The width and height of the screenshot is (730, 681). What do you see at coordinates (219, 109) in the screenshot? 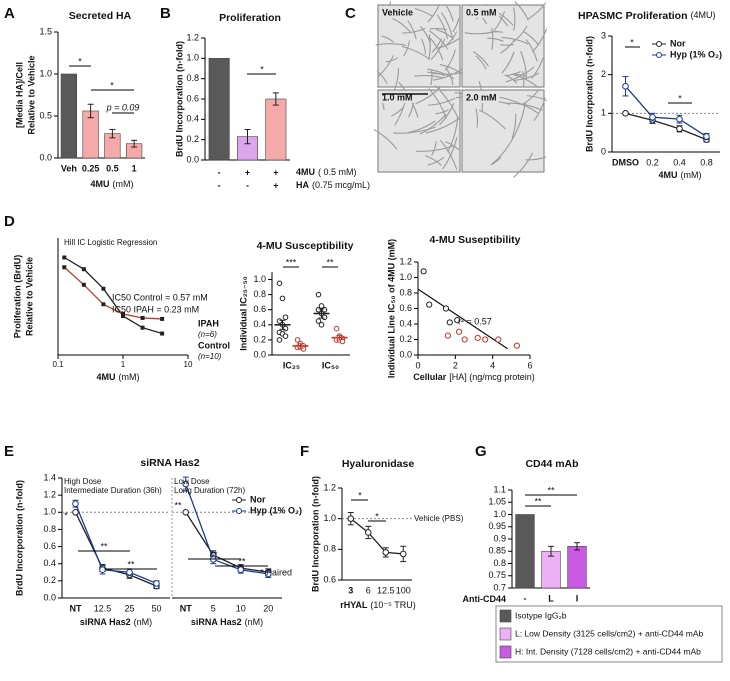
I see `bar` at bounding box center [219, 109].